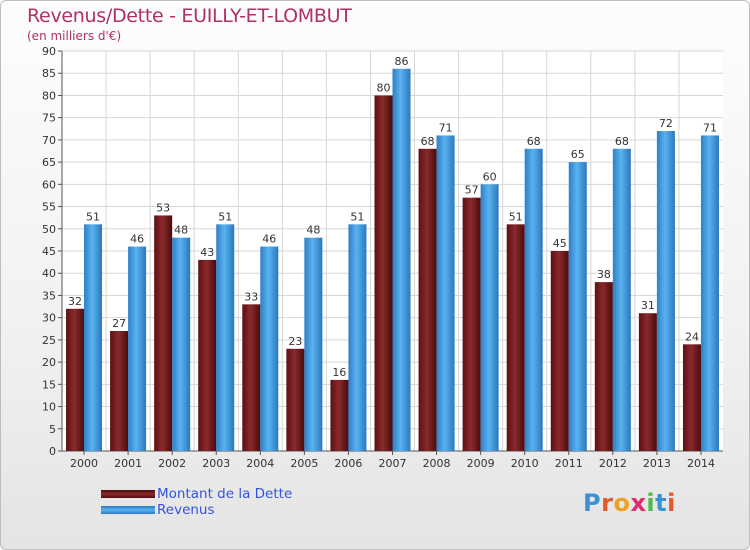 This screenshot has width=750, height=550. What do you see at coordinates (163, 207) in the screenshot?
I see `data-label-dette: 53` at bounding box center [163, 207].